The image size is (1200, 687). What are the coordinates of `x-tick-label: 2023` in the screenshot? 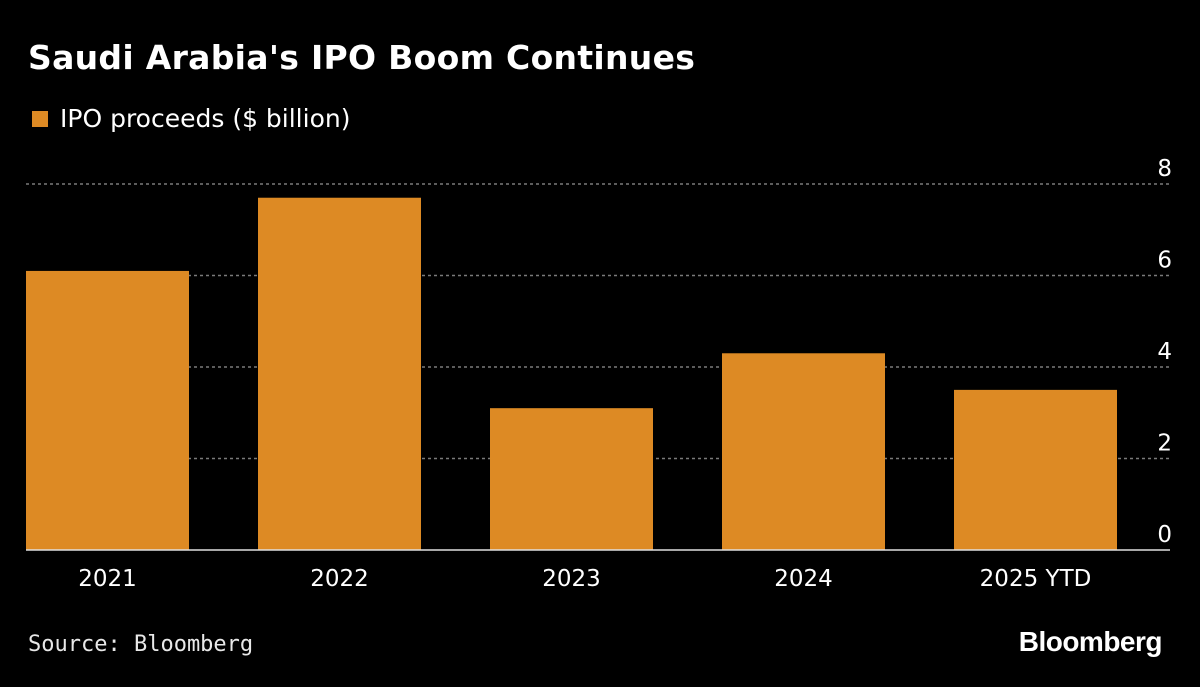 It's located at (571, 579).